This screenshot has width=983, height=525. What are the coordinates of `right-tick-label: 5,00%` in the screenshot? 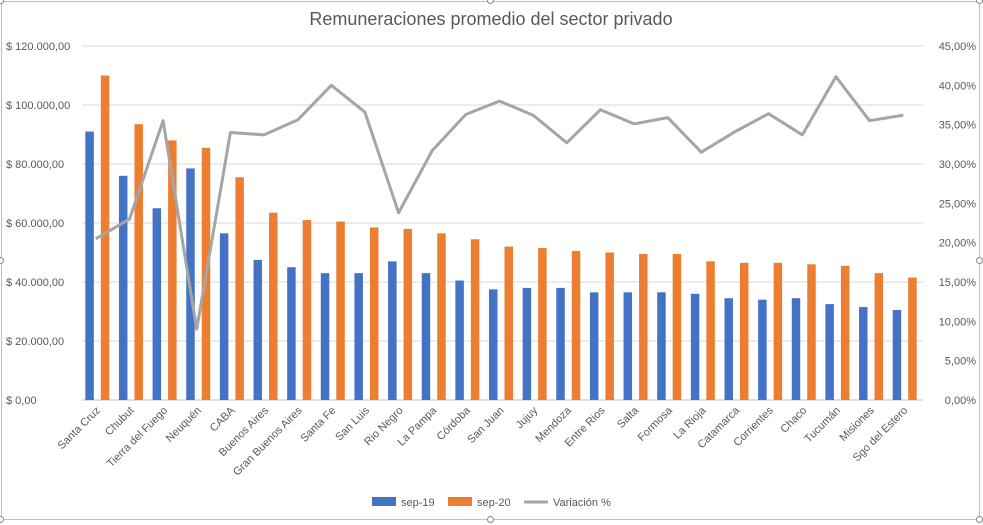 It's located at (960, 362).